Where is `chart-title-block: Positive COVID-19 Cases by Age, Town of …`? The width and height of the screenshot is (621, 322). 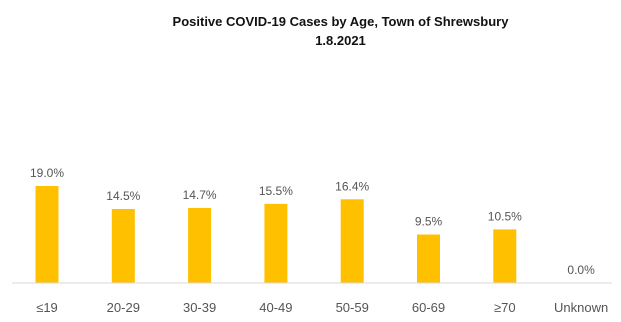 chart-title-block: Positive COVID-19 Cases by Age, Town of … is located at coordinates (310, 31).